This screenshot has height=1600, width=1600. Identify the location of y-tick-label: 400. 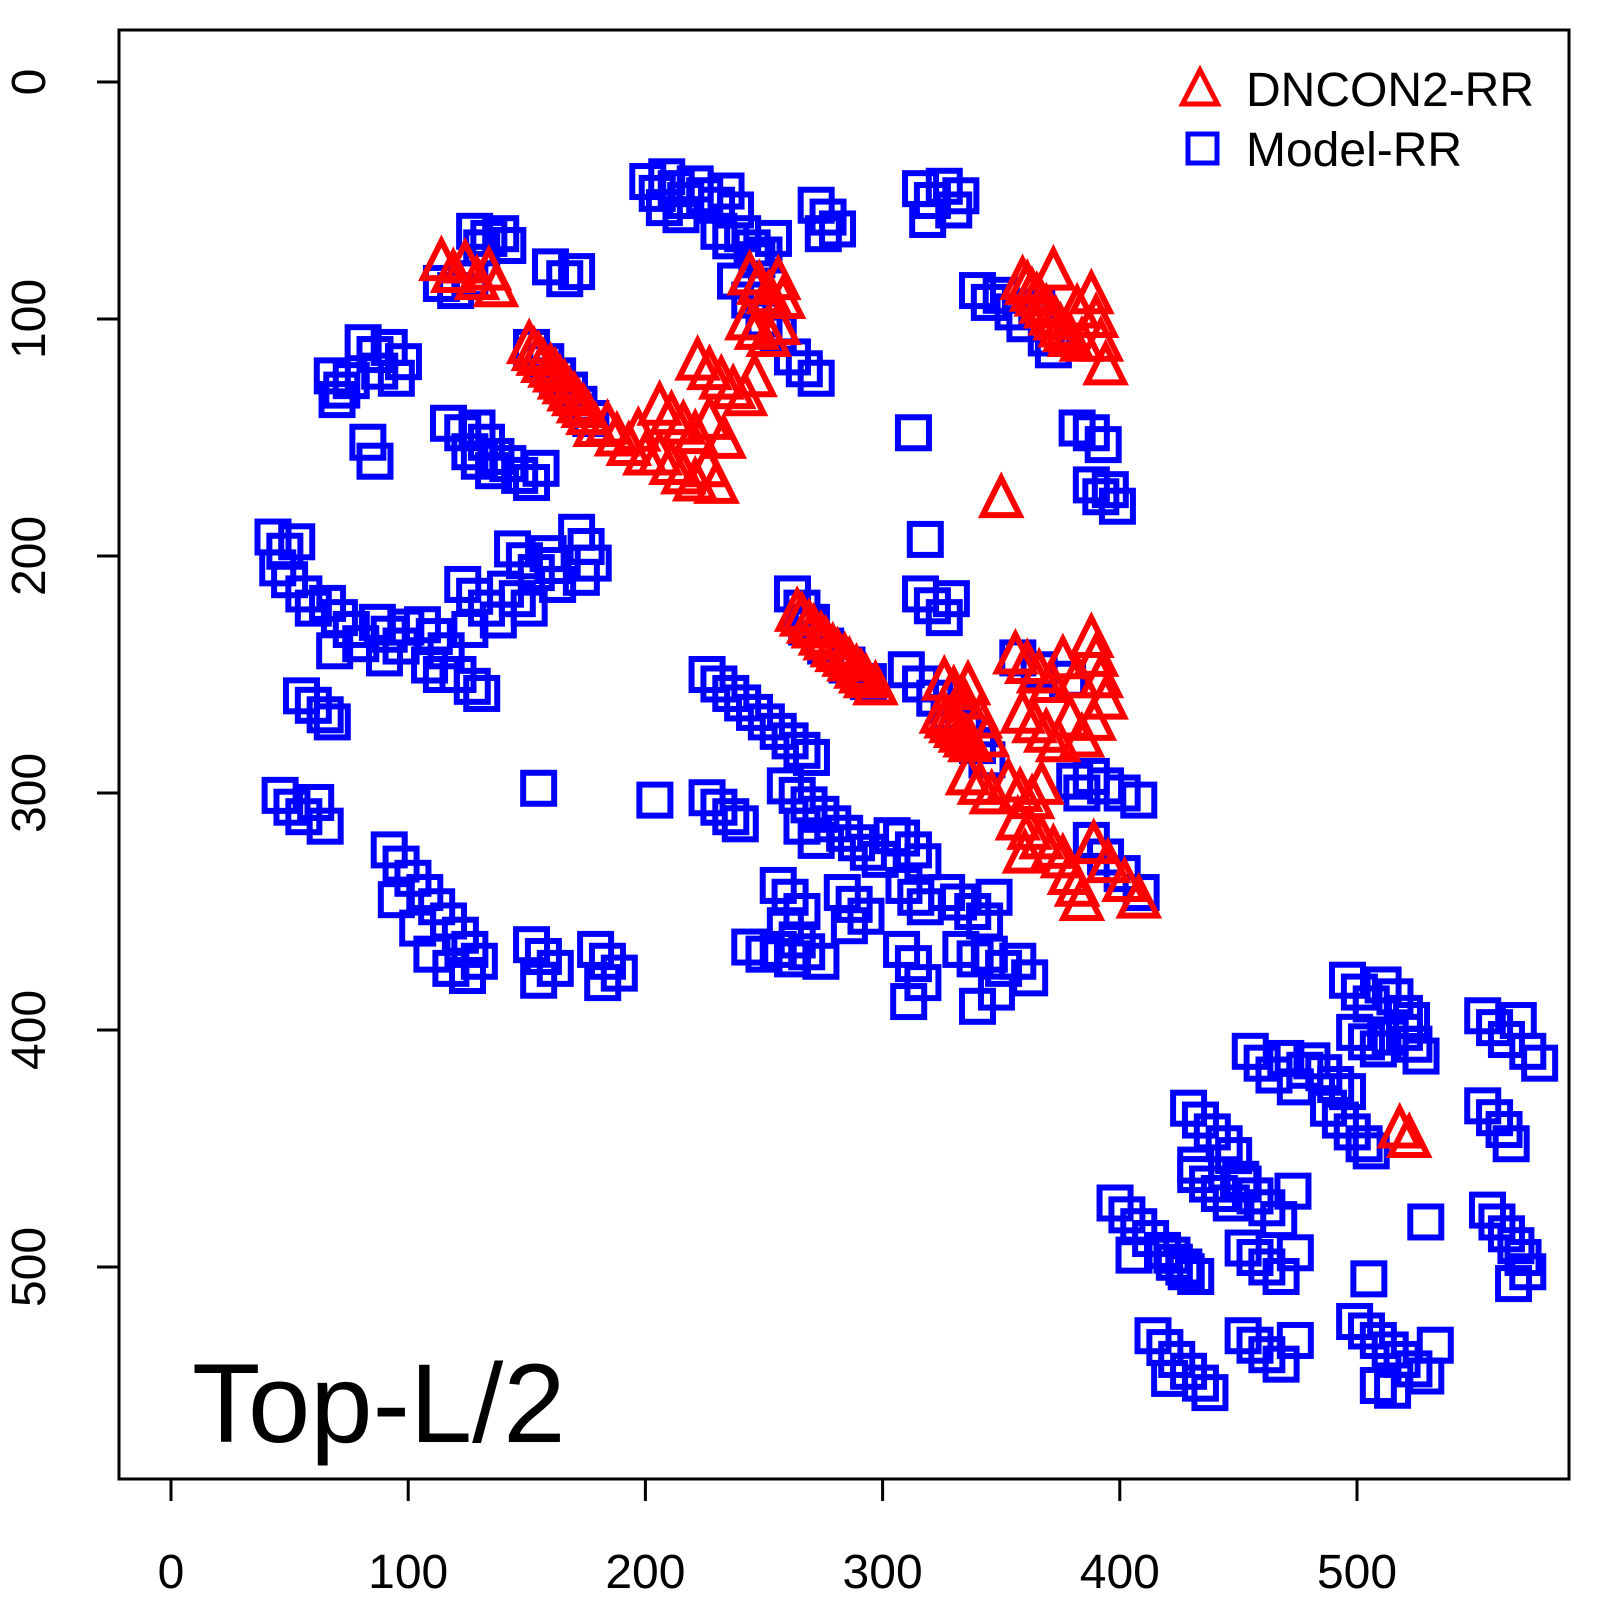
(29, 1030).